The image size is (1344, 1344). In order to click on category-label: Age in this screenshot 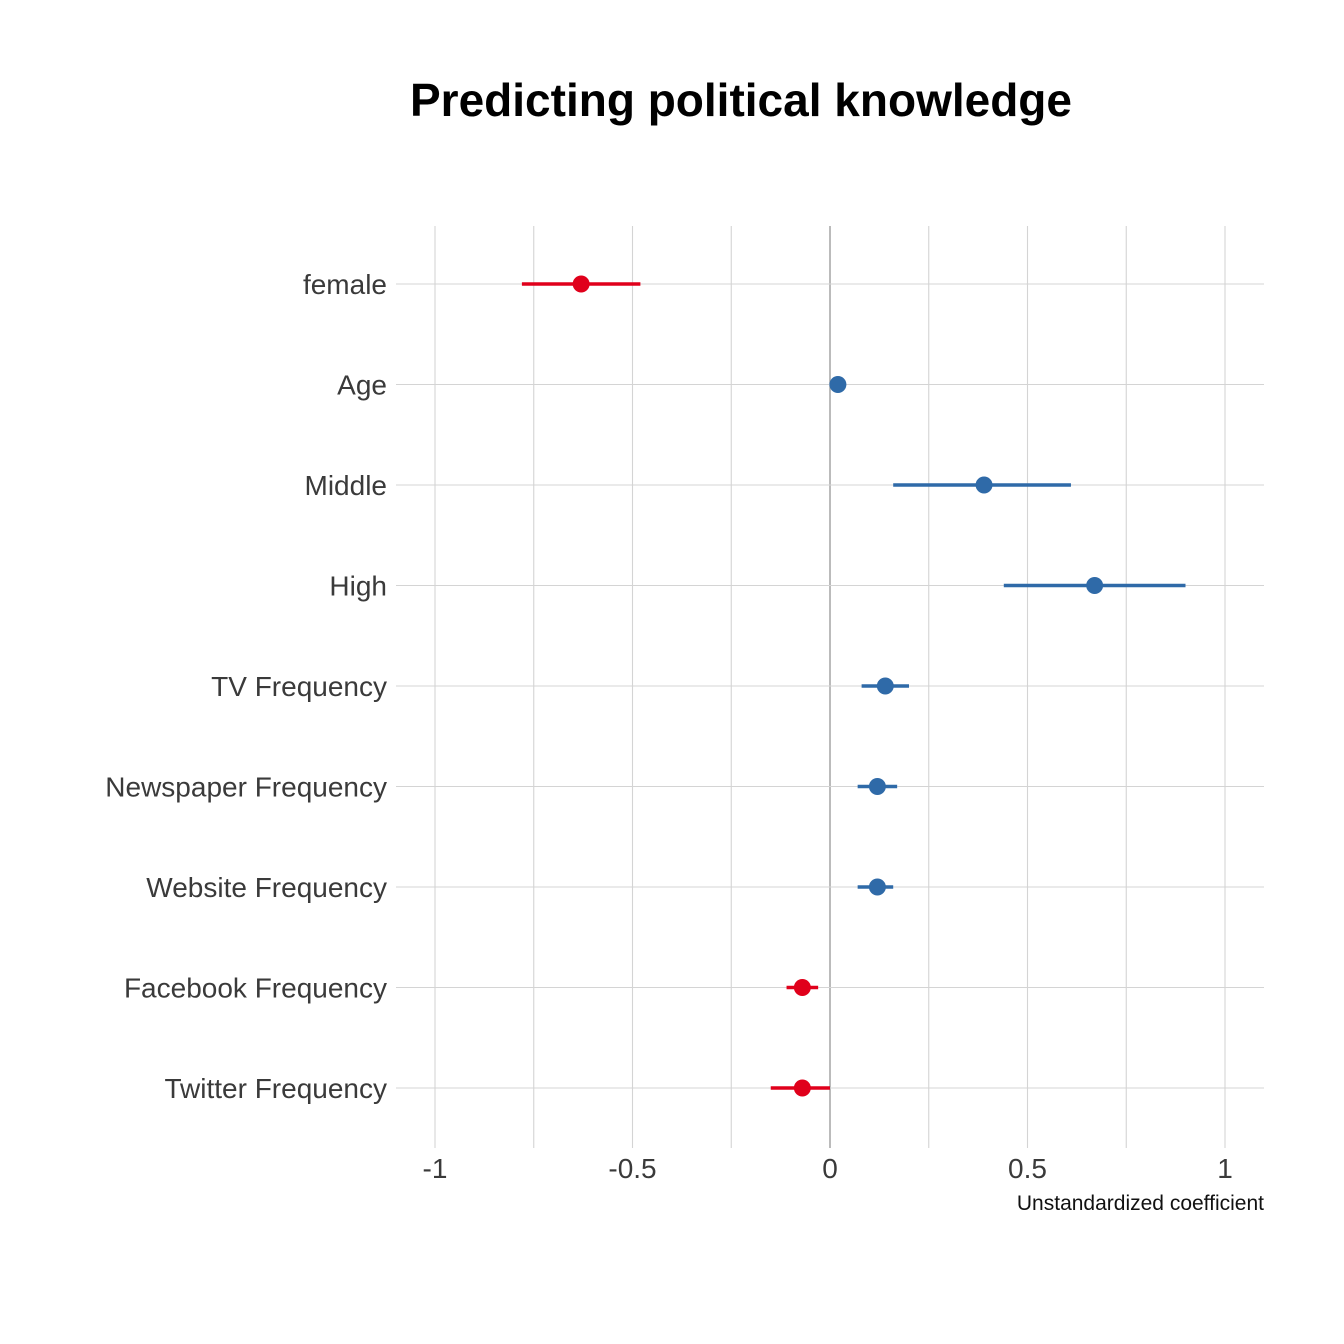, I will do `click(362, 385)`.